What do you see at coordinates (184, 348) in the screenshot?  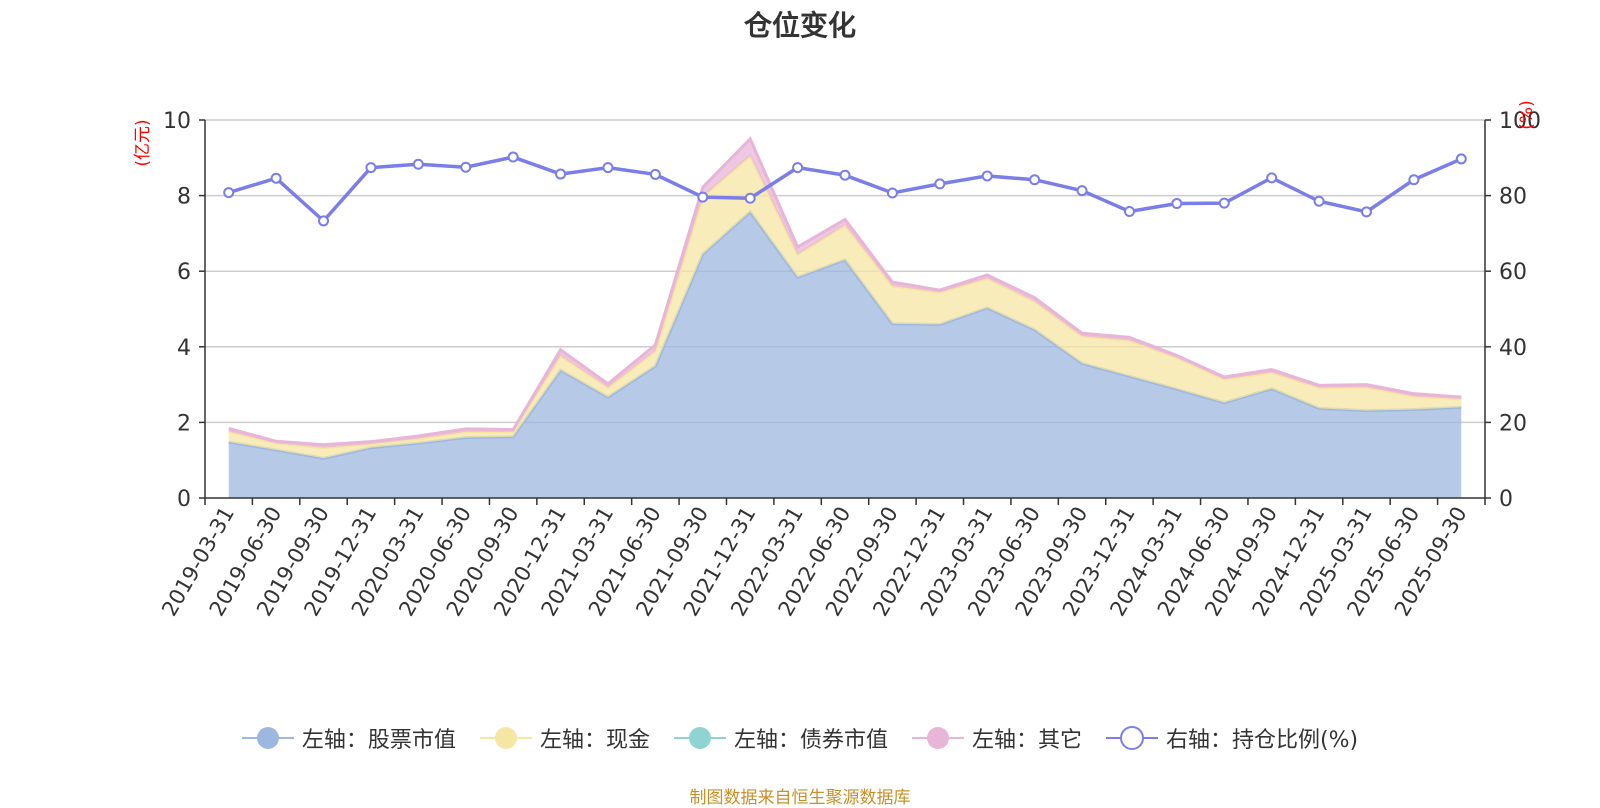 I see `left-tick-label: 4` at bounding box center [184, 348].